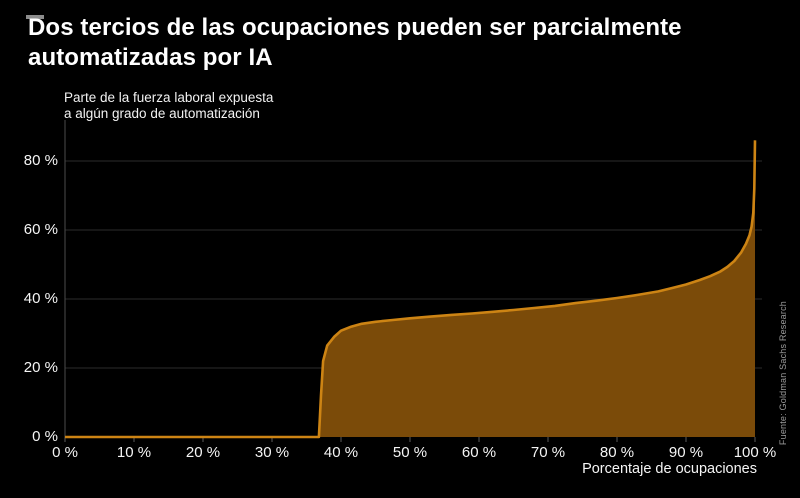 Image resolution: width=800 pixels, height=498 pixels. I want to click on x-tick-label: 50 %, so click(410, 452).